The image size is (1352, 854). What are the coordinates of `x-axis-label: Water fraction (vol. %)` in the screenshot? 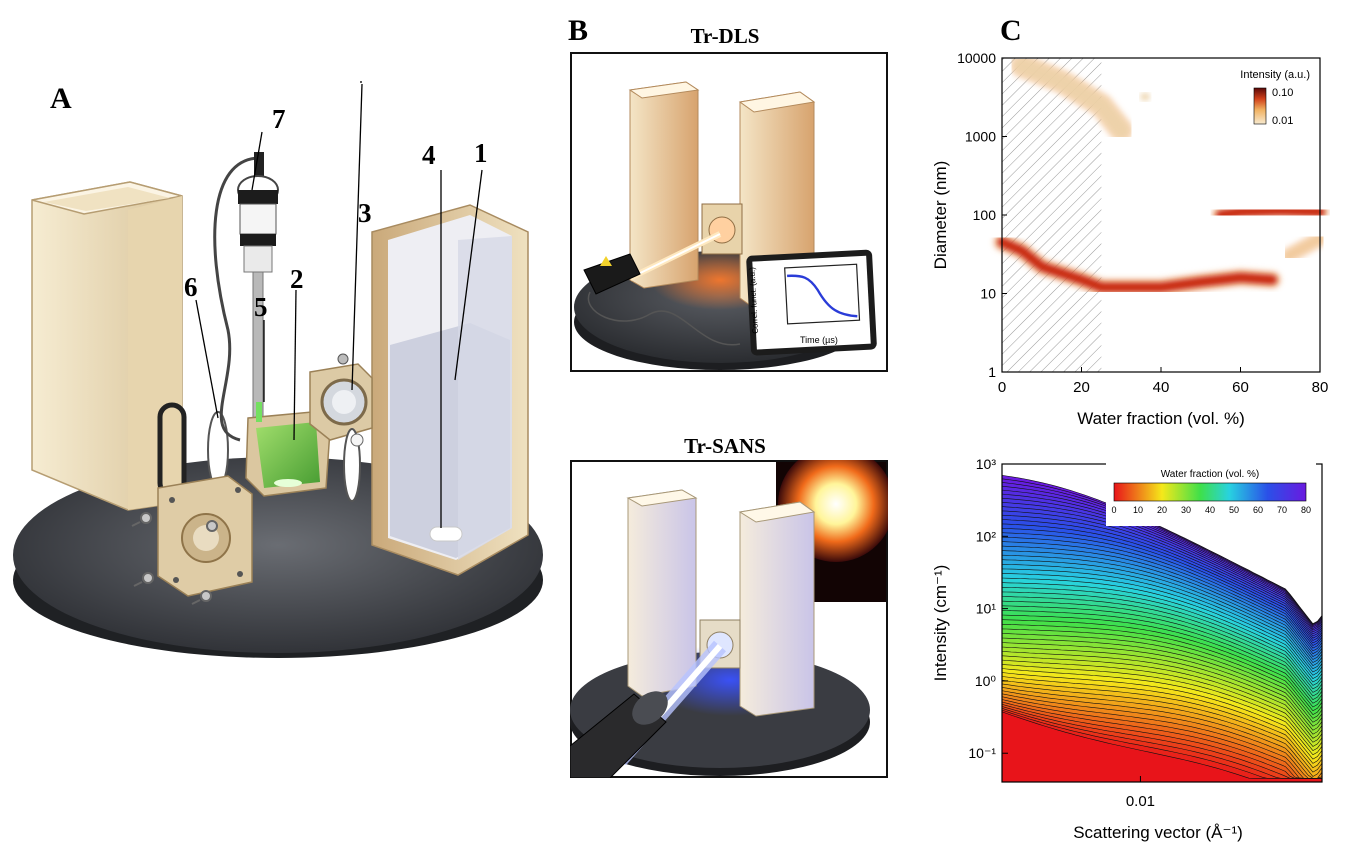 It's located at (1161, 418).